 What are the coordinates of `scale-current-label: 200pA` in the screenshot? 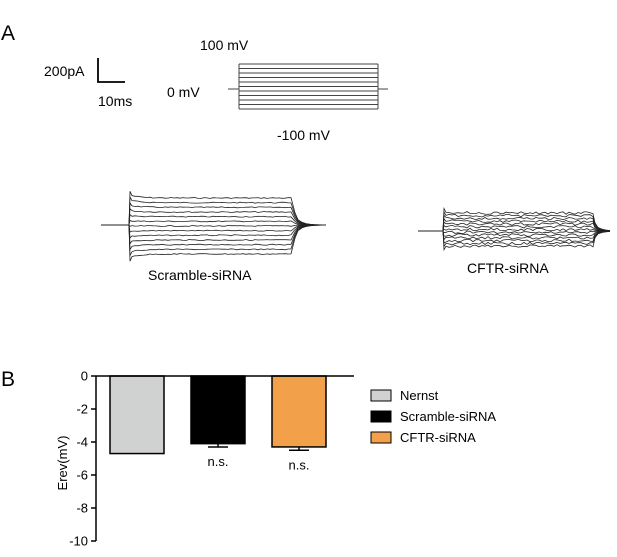 It's located at (64, 71).